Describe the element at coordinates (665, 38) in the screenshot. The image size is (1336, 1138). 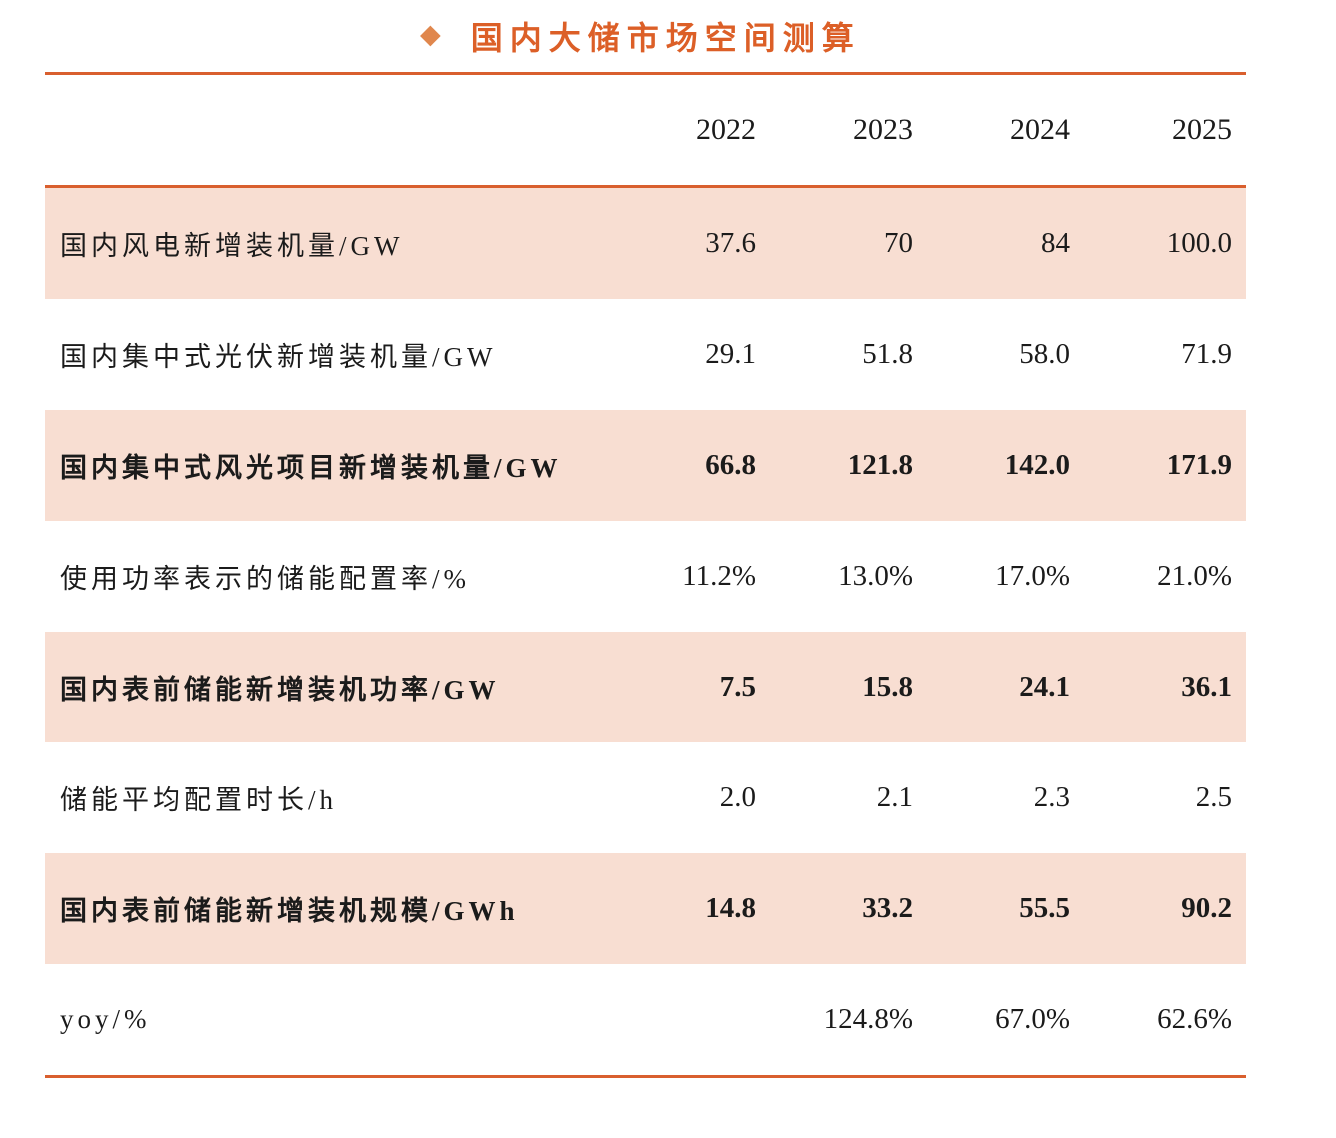
I see `page-title: 国内大储市场空间测算` at that location.